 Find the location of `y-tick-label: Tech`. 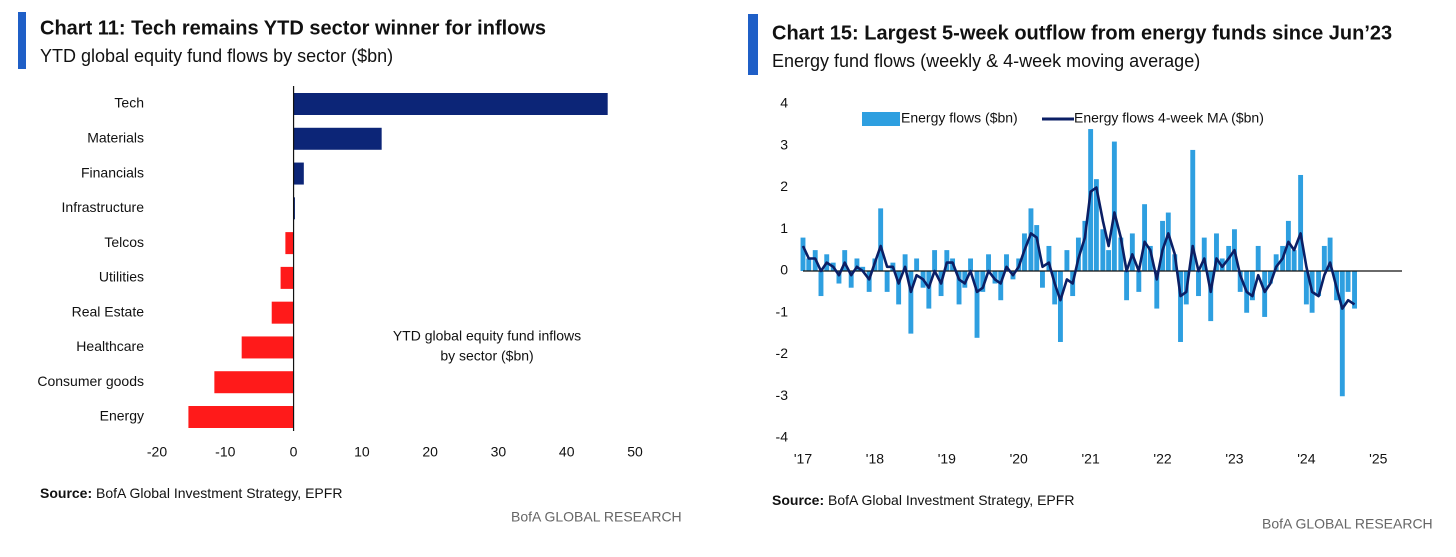

y-tick-label: Tech is located at coordinates (129, 103).